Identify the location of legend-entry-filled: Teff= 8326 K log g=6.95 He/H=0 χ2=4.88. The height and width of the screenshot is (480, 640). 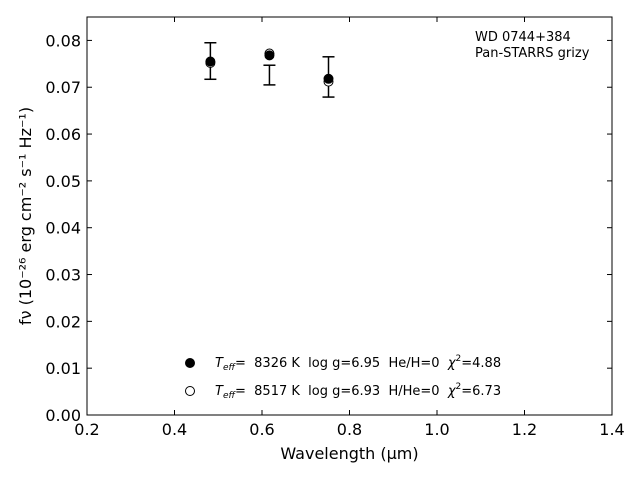
(358, 363).